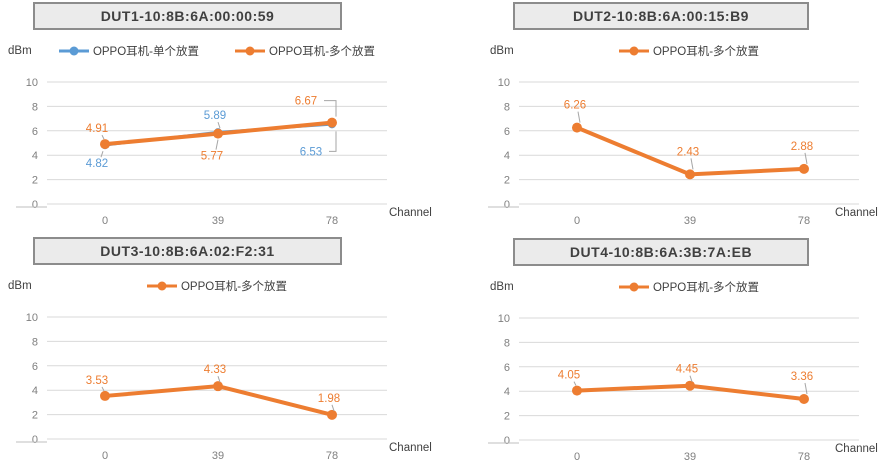  What do you see at coordinates (575, 106) in the screenshot?
I see `data-label: 6.26` at bounding box center [575, 106].